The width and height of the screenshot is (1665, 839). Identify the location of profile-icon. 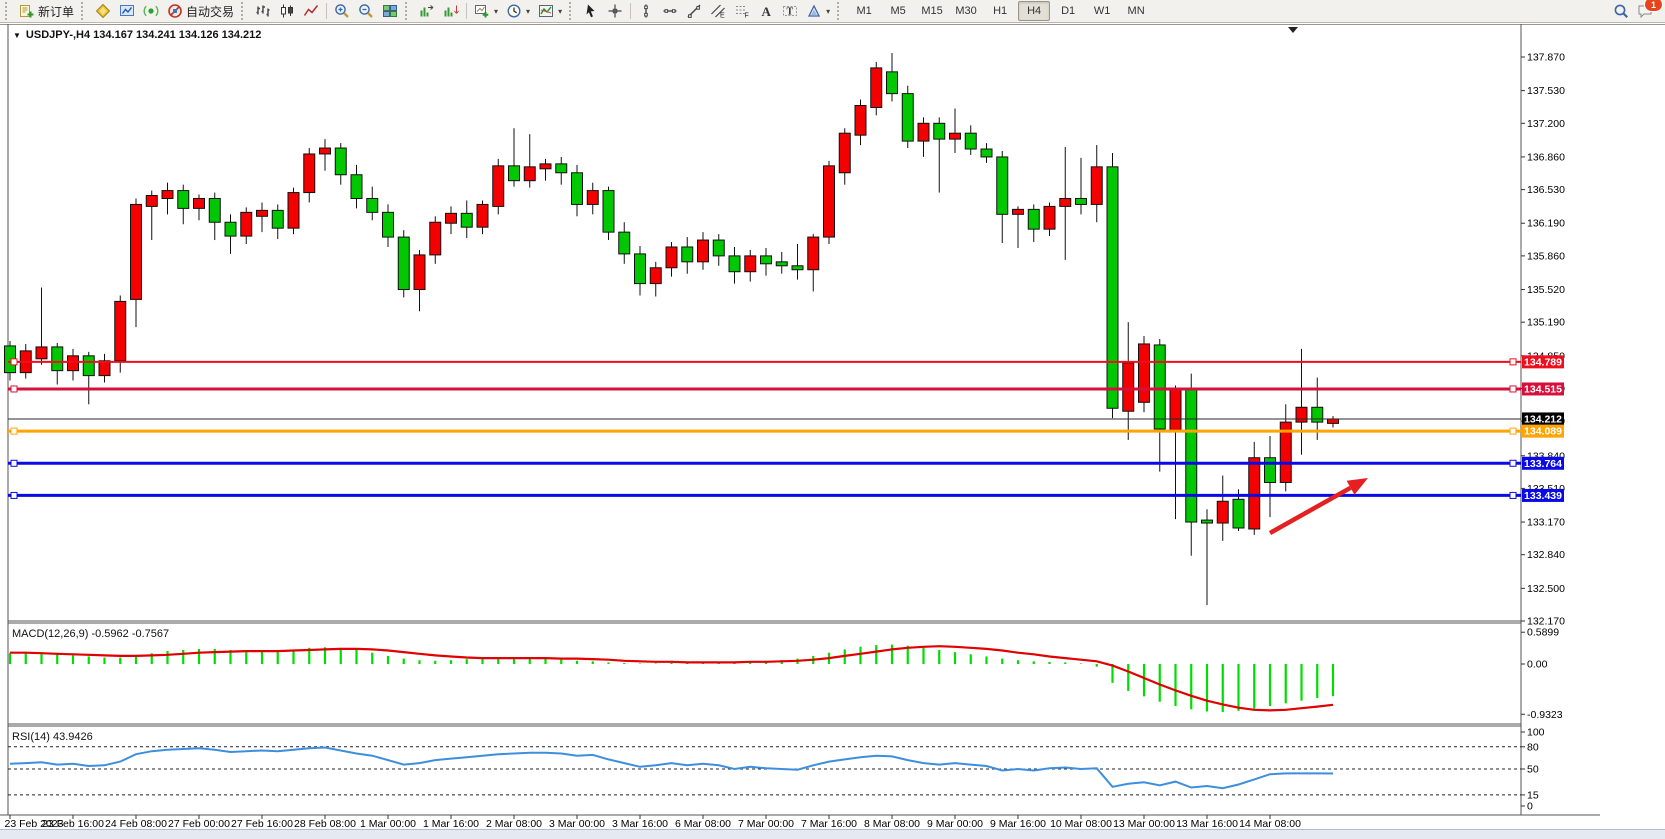
(103, 11).